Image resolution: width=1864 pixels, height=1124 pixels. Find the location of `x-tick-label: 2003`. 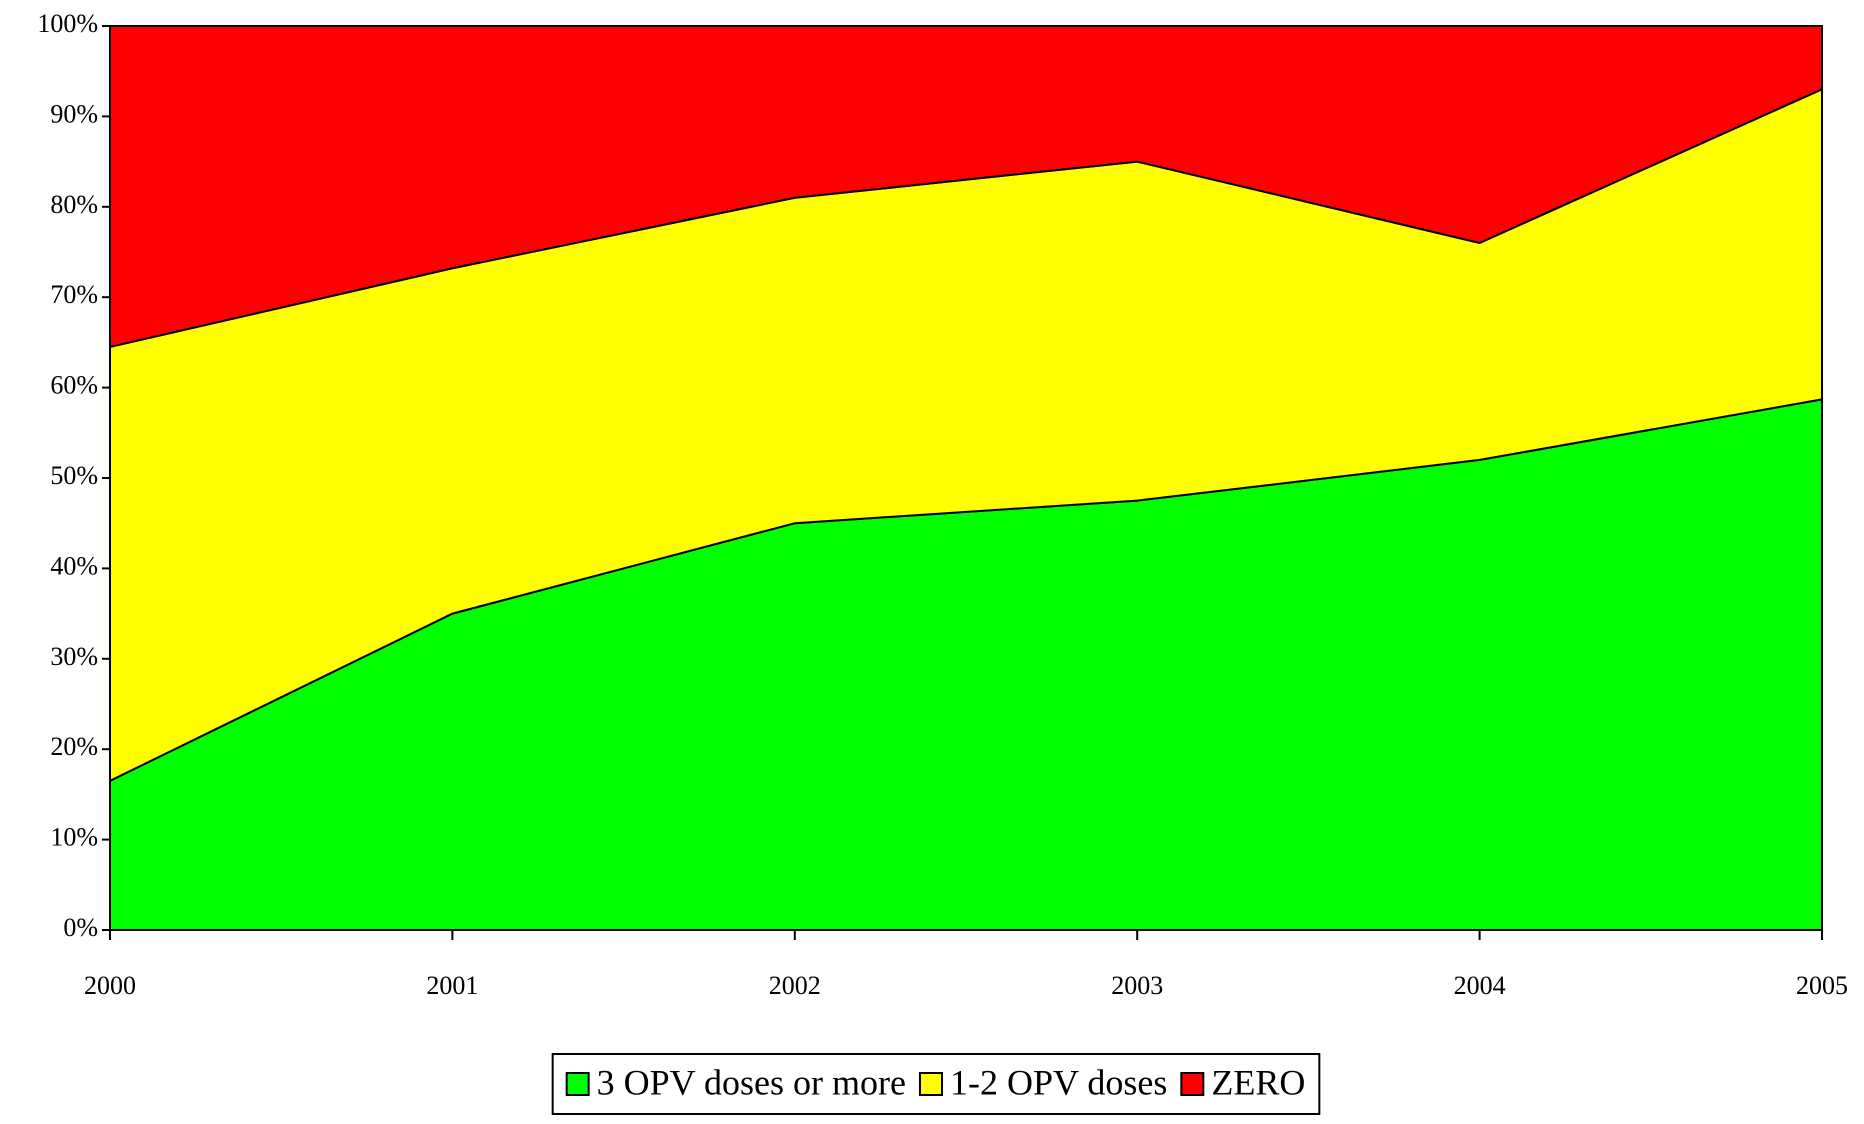

x-tick-label: 2003 is located at coordinates (1137, 985).